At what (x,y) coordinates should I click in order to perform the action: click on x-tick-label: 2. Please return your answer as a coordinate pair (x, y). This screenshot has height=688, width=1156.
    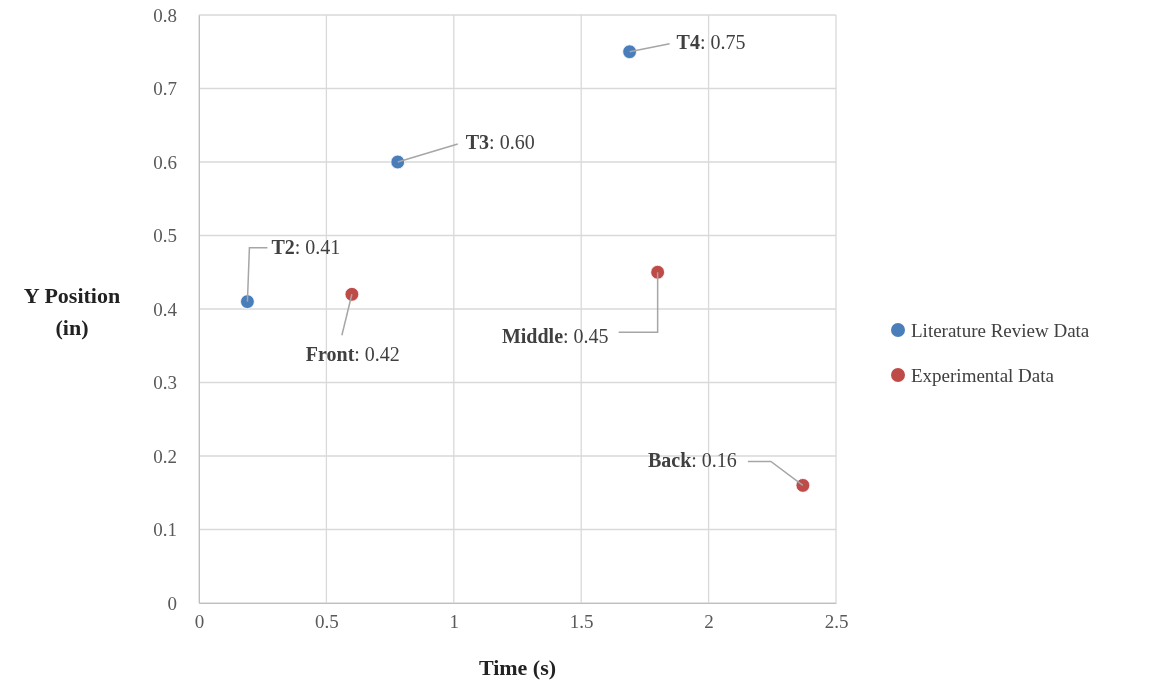
    Looking at the image, I should click on (709, 622).